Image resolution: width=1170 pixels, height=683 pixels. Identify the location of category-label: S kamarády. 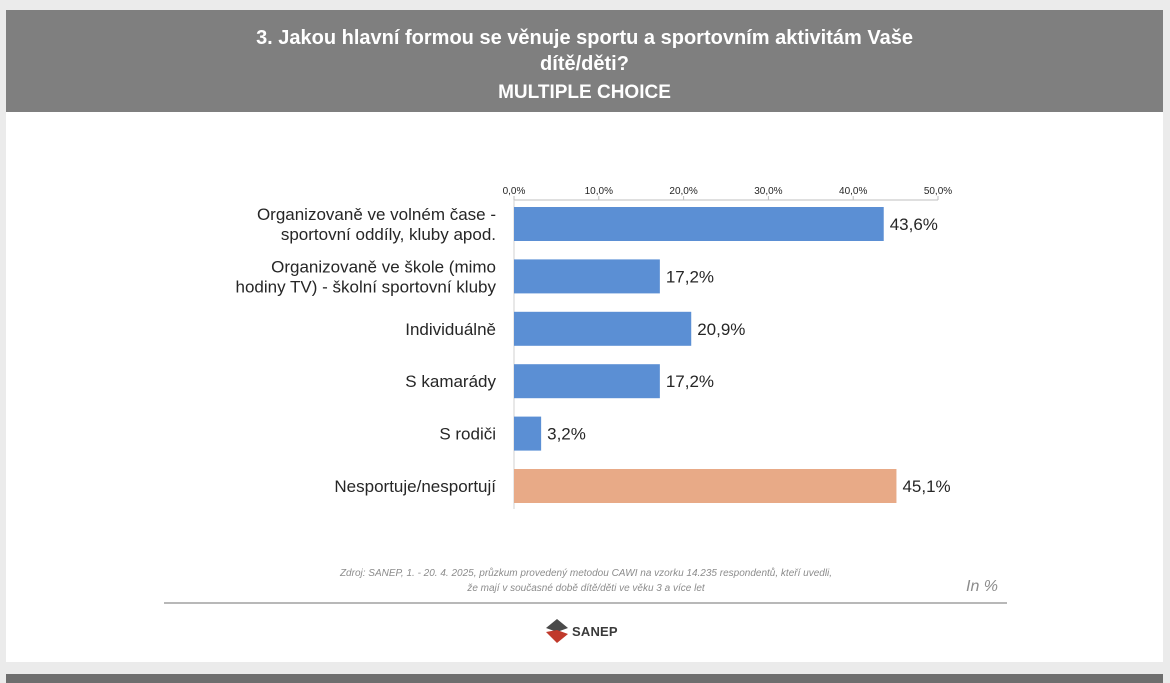
(450, 381).